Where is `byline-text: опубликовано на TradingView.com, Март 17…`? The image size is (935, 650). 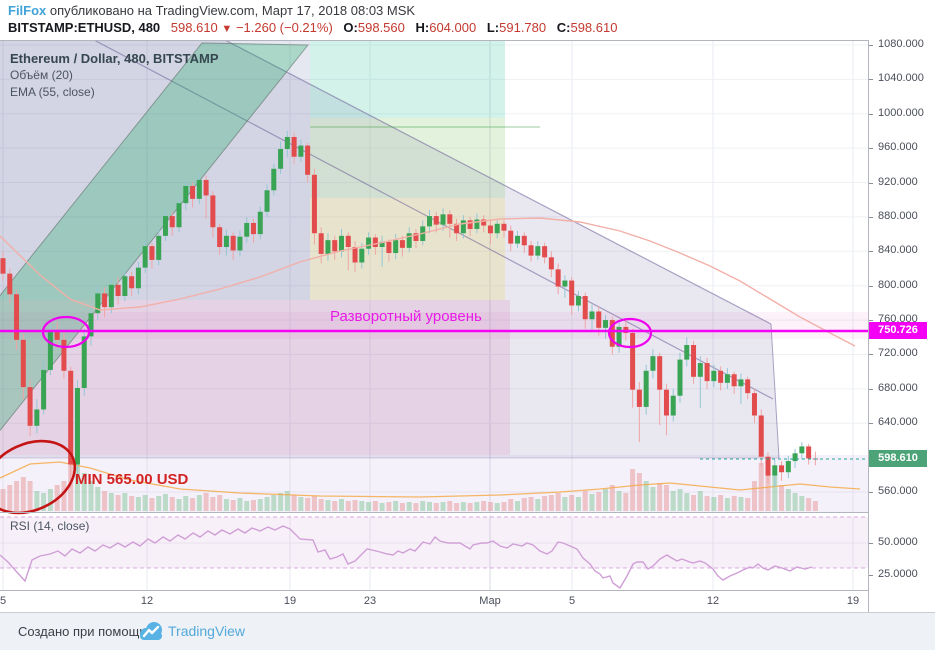 byline-text: опубликовано на TradingView.com, Март 17… is located at coordinates (231, 10).